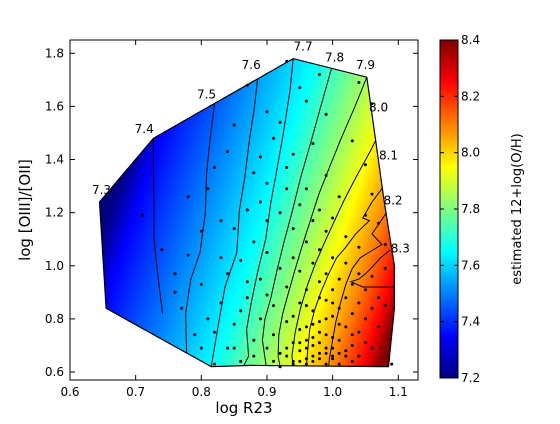  Describe the element at coordinates (398, 392) in the screenshot. I see `x-tick-label: 1.1` at that location.